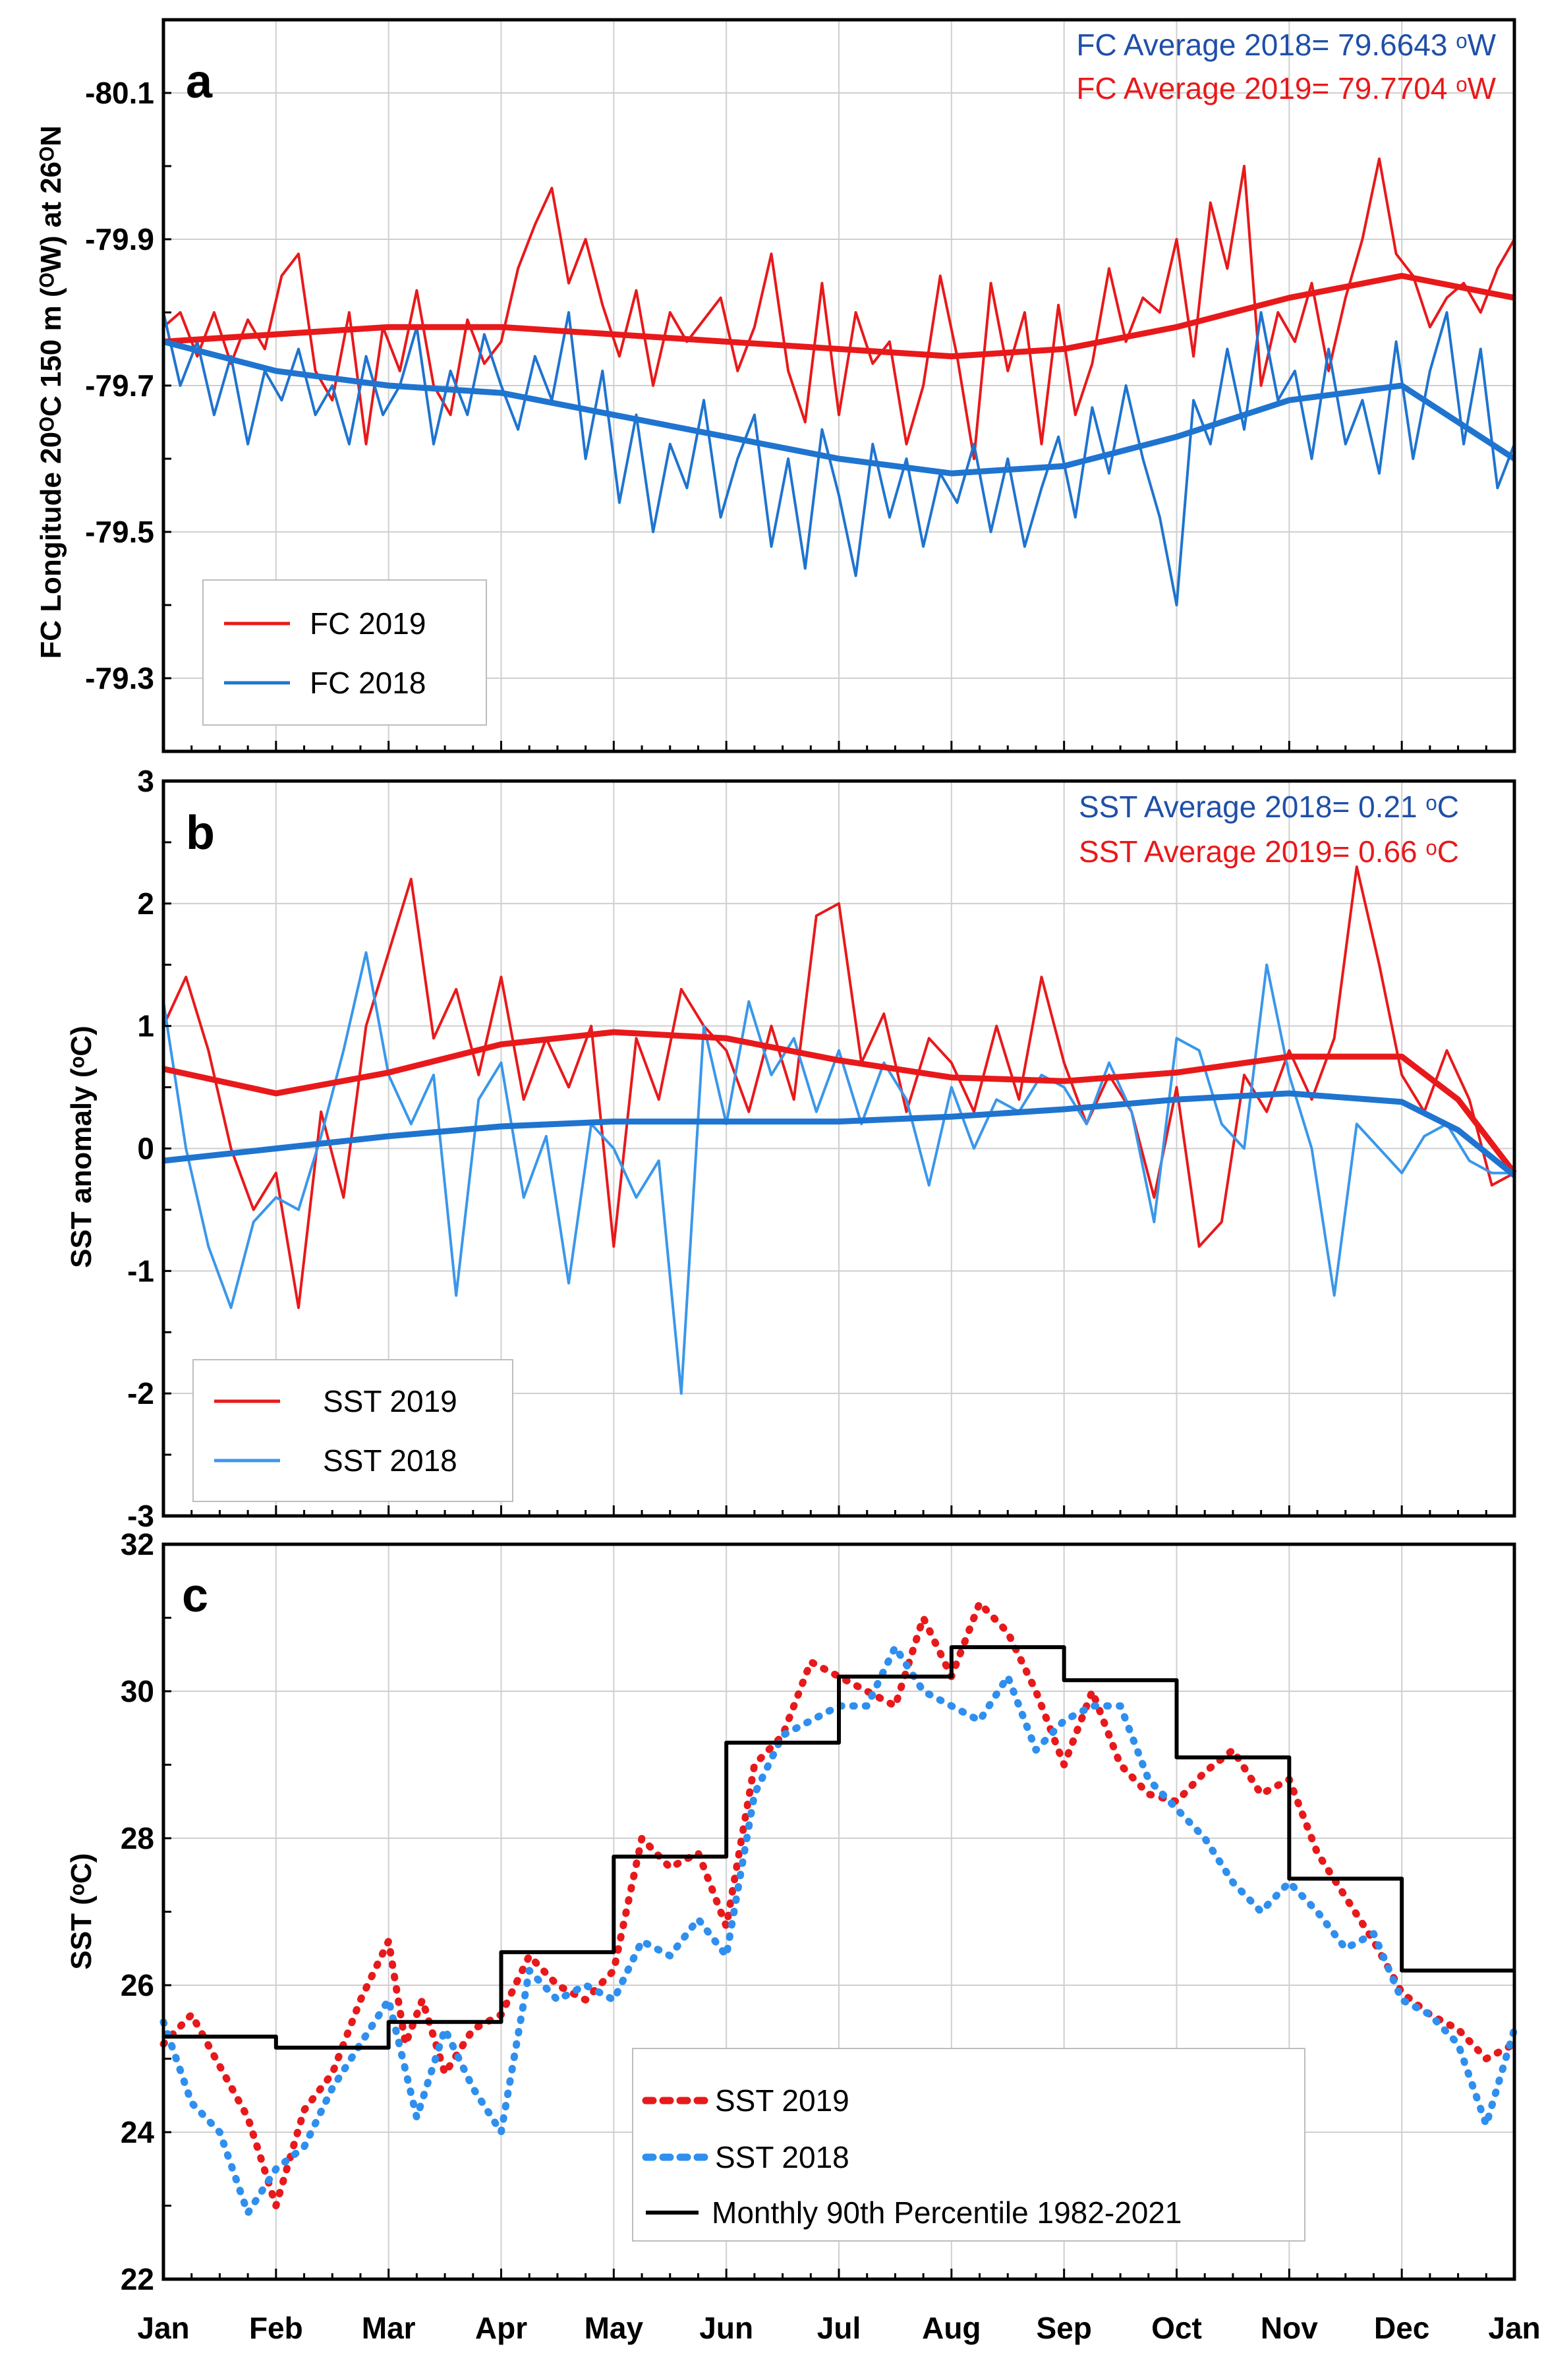 The image size is (1546, 2380). I want to click on panel-c-series-monthly-90th-percentile-1982-2021, so click(839, 1847).